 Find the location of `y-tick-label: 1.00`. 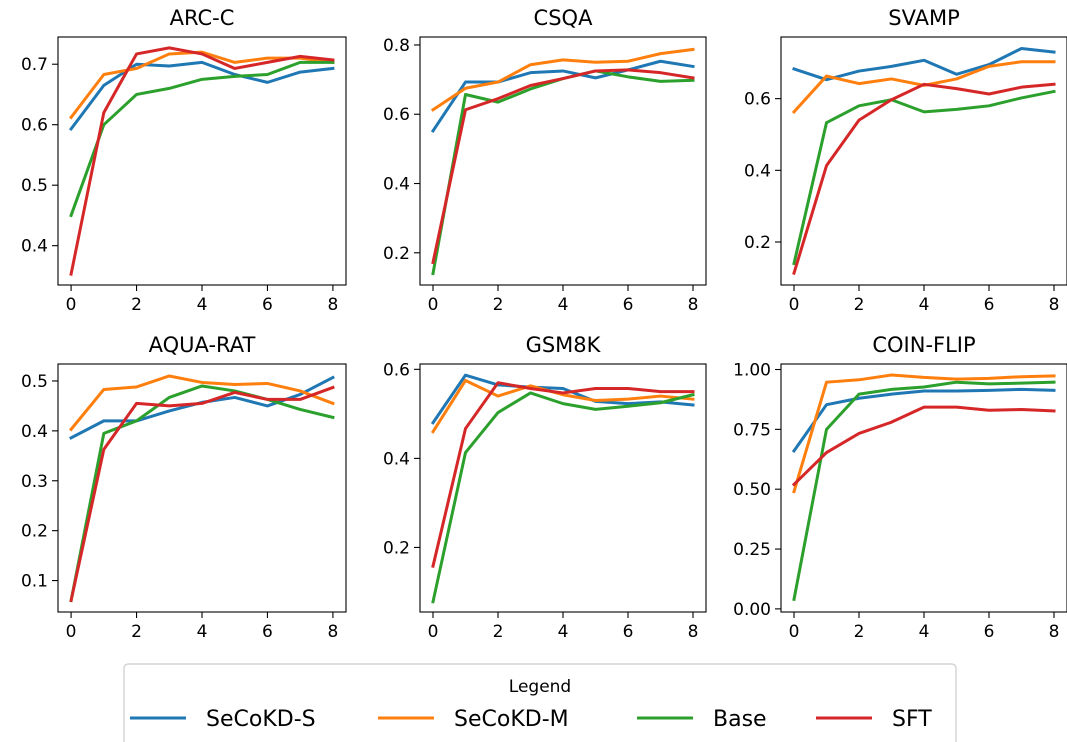

y-tick-label: 1.00 is located at coordinates (752, 371).